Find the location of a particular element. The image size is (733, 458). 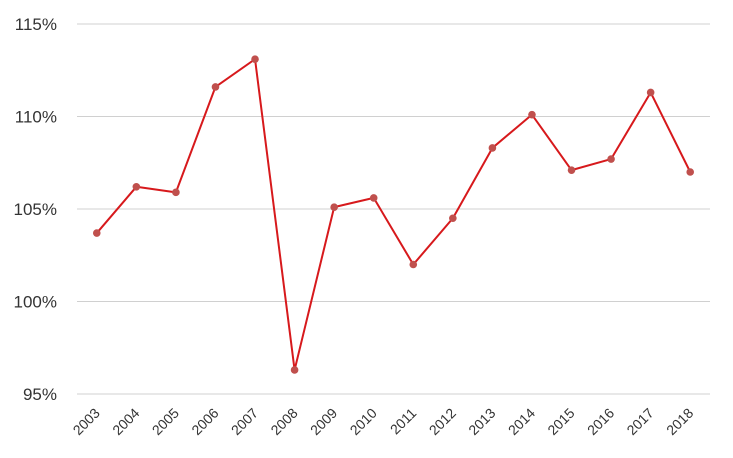

x-tick-label: 2009 is located at coordinates (323, 421).